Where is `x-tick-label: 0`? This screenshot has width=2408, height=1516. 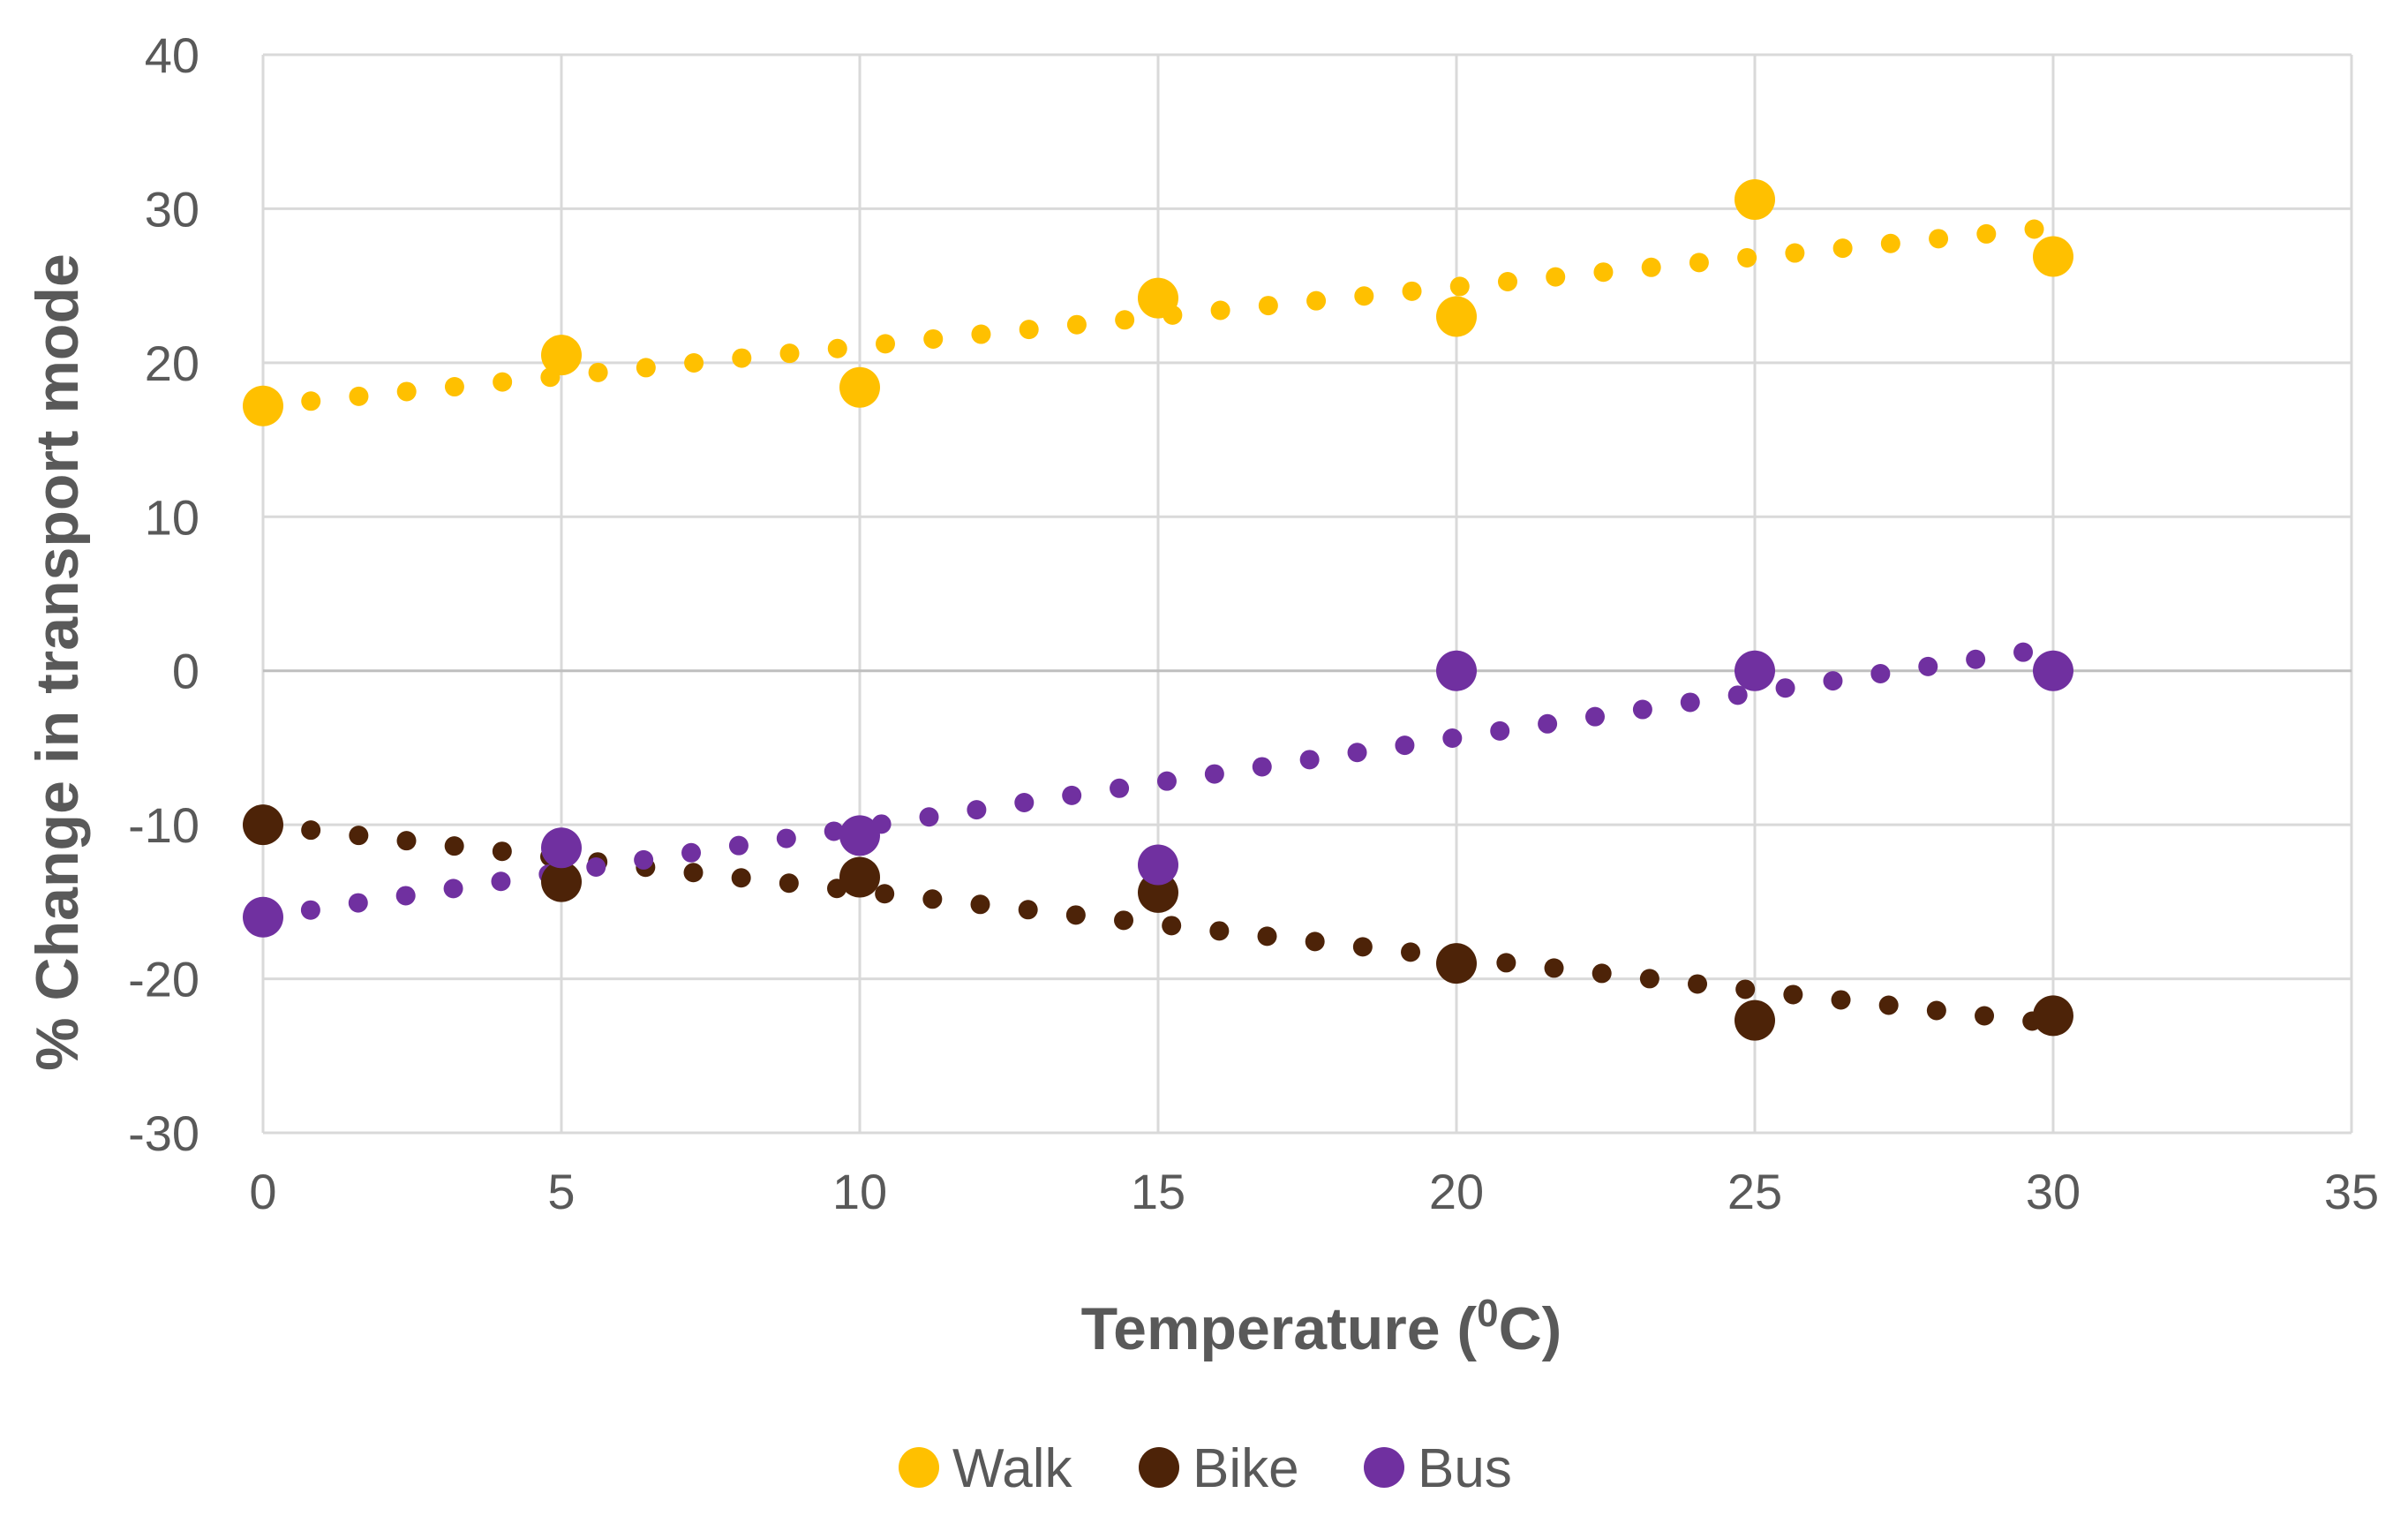 x-tick-label: 0 is located at coordinates (262, 1191).